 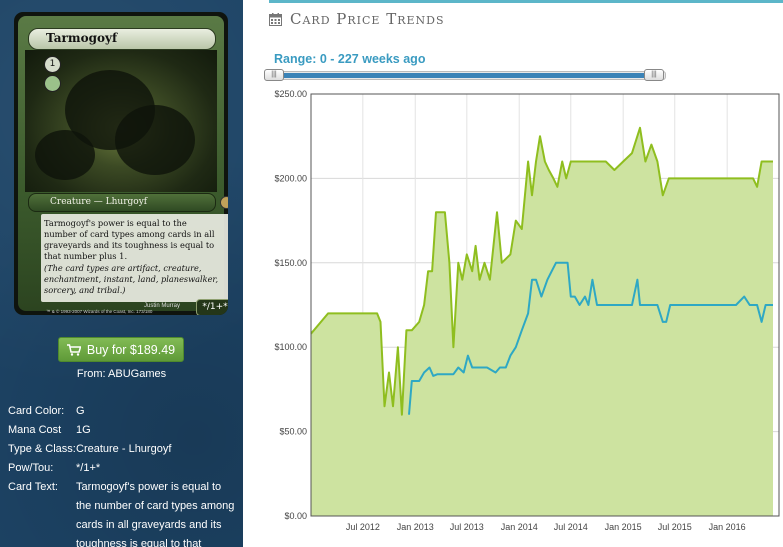 I want to click on detail-value: 1G, so click(x=83, y=430).